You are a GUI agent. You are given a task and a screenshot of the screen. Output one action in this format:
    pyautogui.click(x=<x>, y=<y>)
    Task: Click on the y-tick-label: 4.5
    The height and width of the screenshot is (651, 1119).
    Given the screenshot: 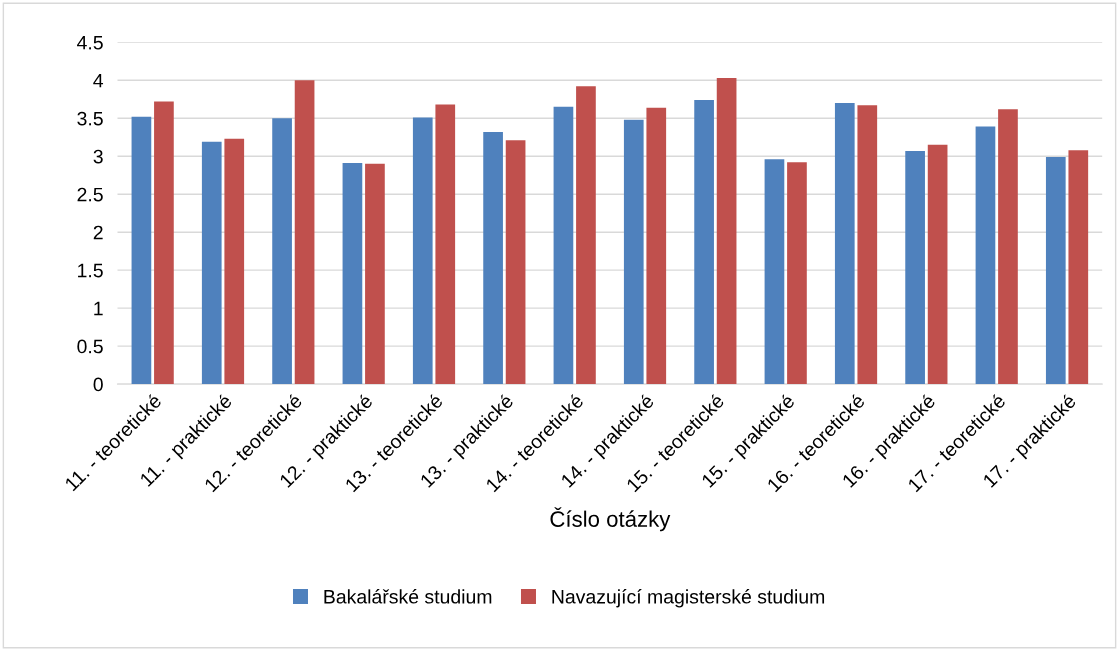 What is the action you would take?
    pyautogui.click(x=90, y=42)
    